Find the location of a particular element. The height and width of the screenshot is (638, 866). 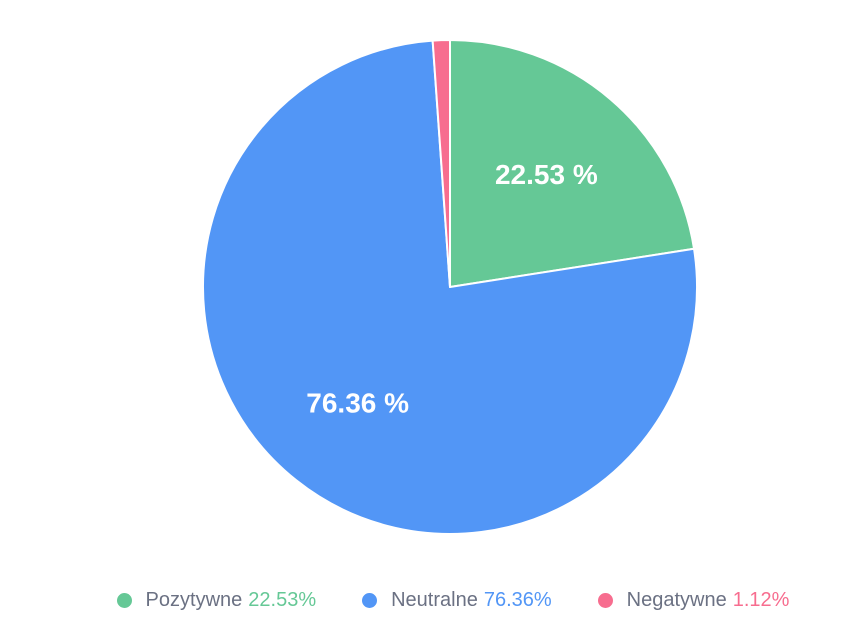

legend-value-pozytywne: 22.53% is located at coordinates (282, 600).